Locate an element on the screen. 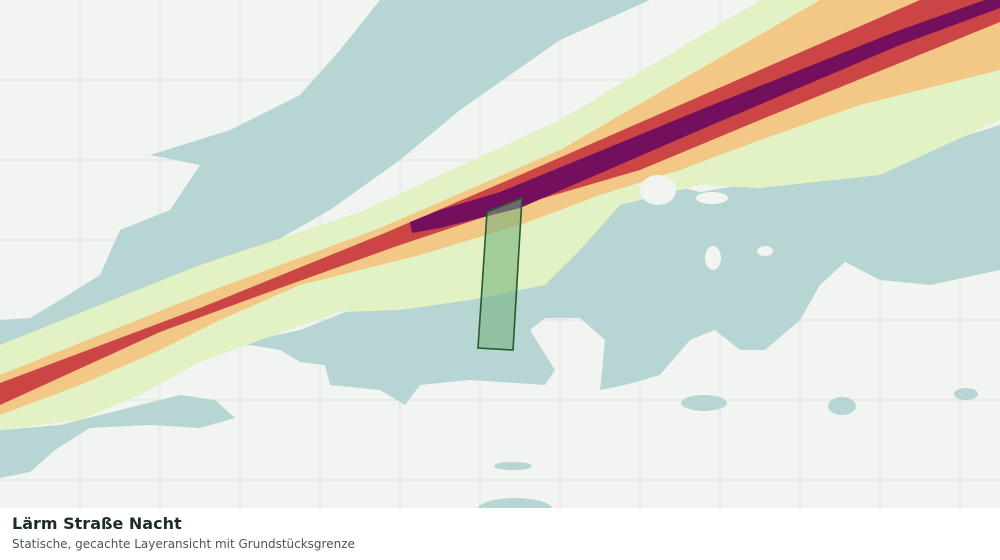 The image size is (1000, 560). map-title: Lärm Straße Nacht is located at coordinates (97, 523).